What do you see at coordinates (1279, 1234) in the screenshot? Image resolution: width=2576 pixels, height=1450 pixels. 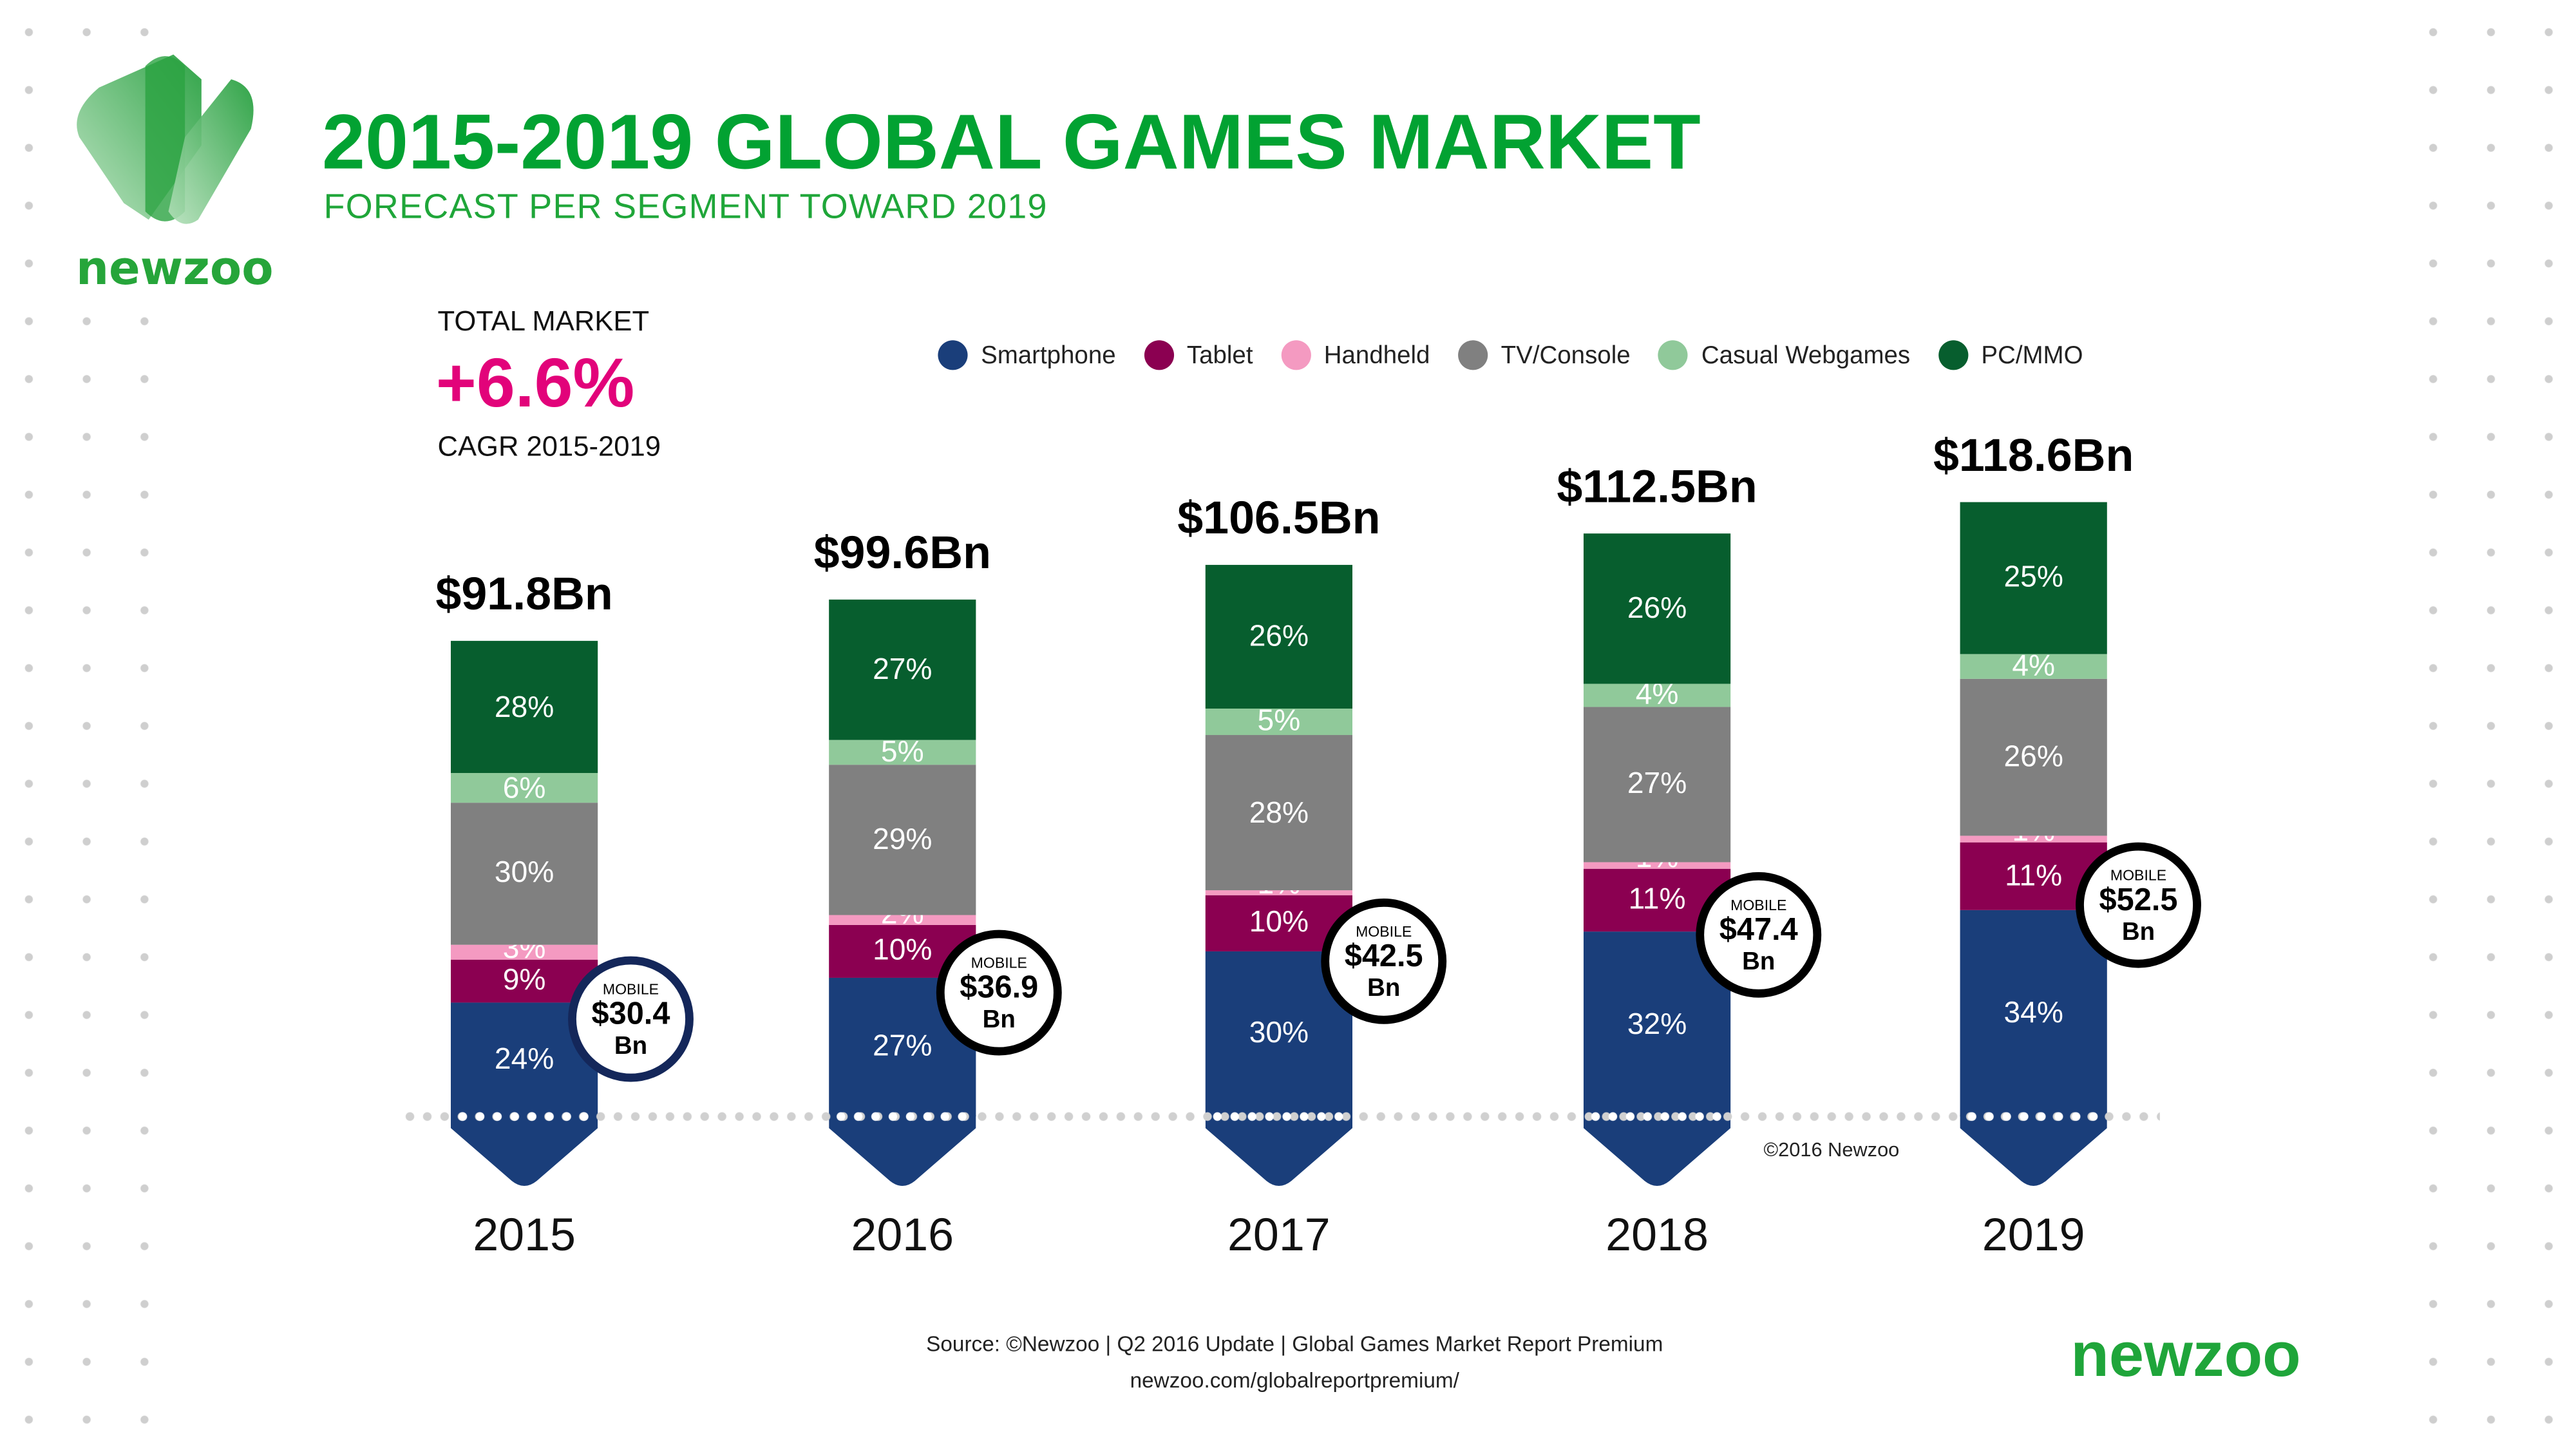 I see `year-label: 2017` at bounding box center [1279, 1234].